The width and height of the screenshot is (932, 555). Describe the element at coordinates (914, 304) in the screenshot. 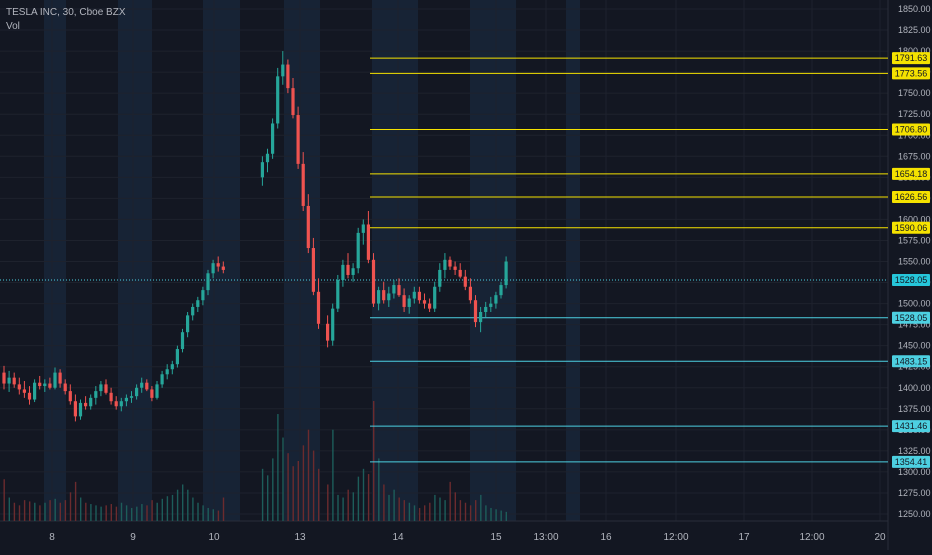

I see `price-tick-label: 1500.00` at that location.